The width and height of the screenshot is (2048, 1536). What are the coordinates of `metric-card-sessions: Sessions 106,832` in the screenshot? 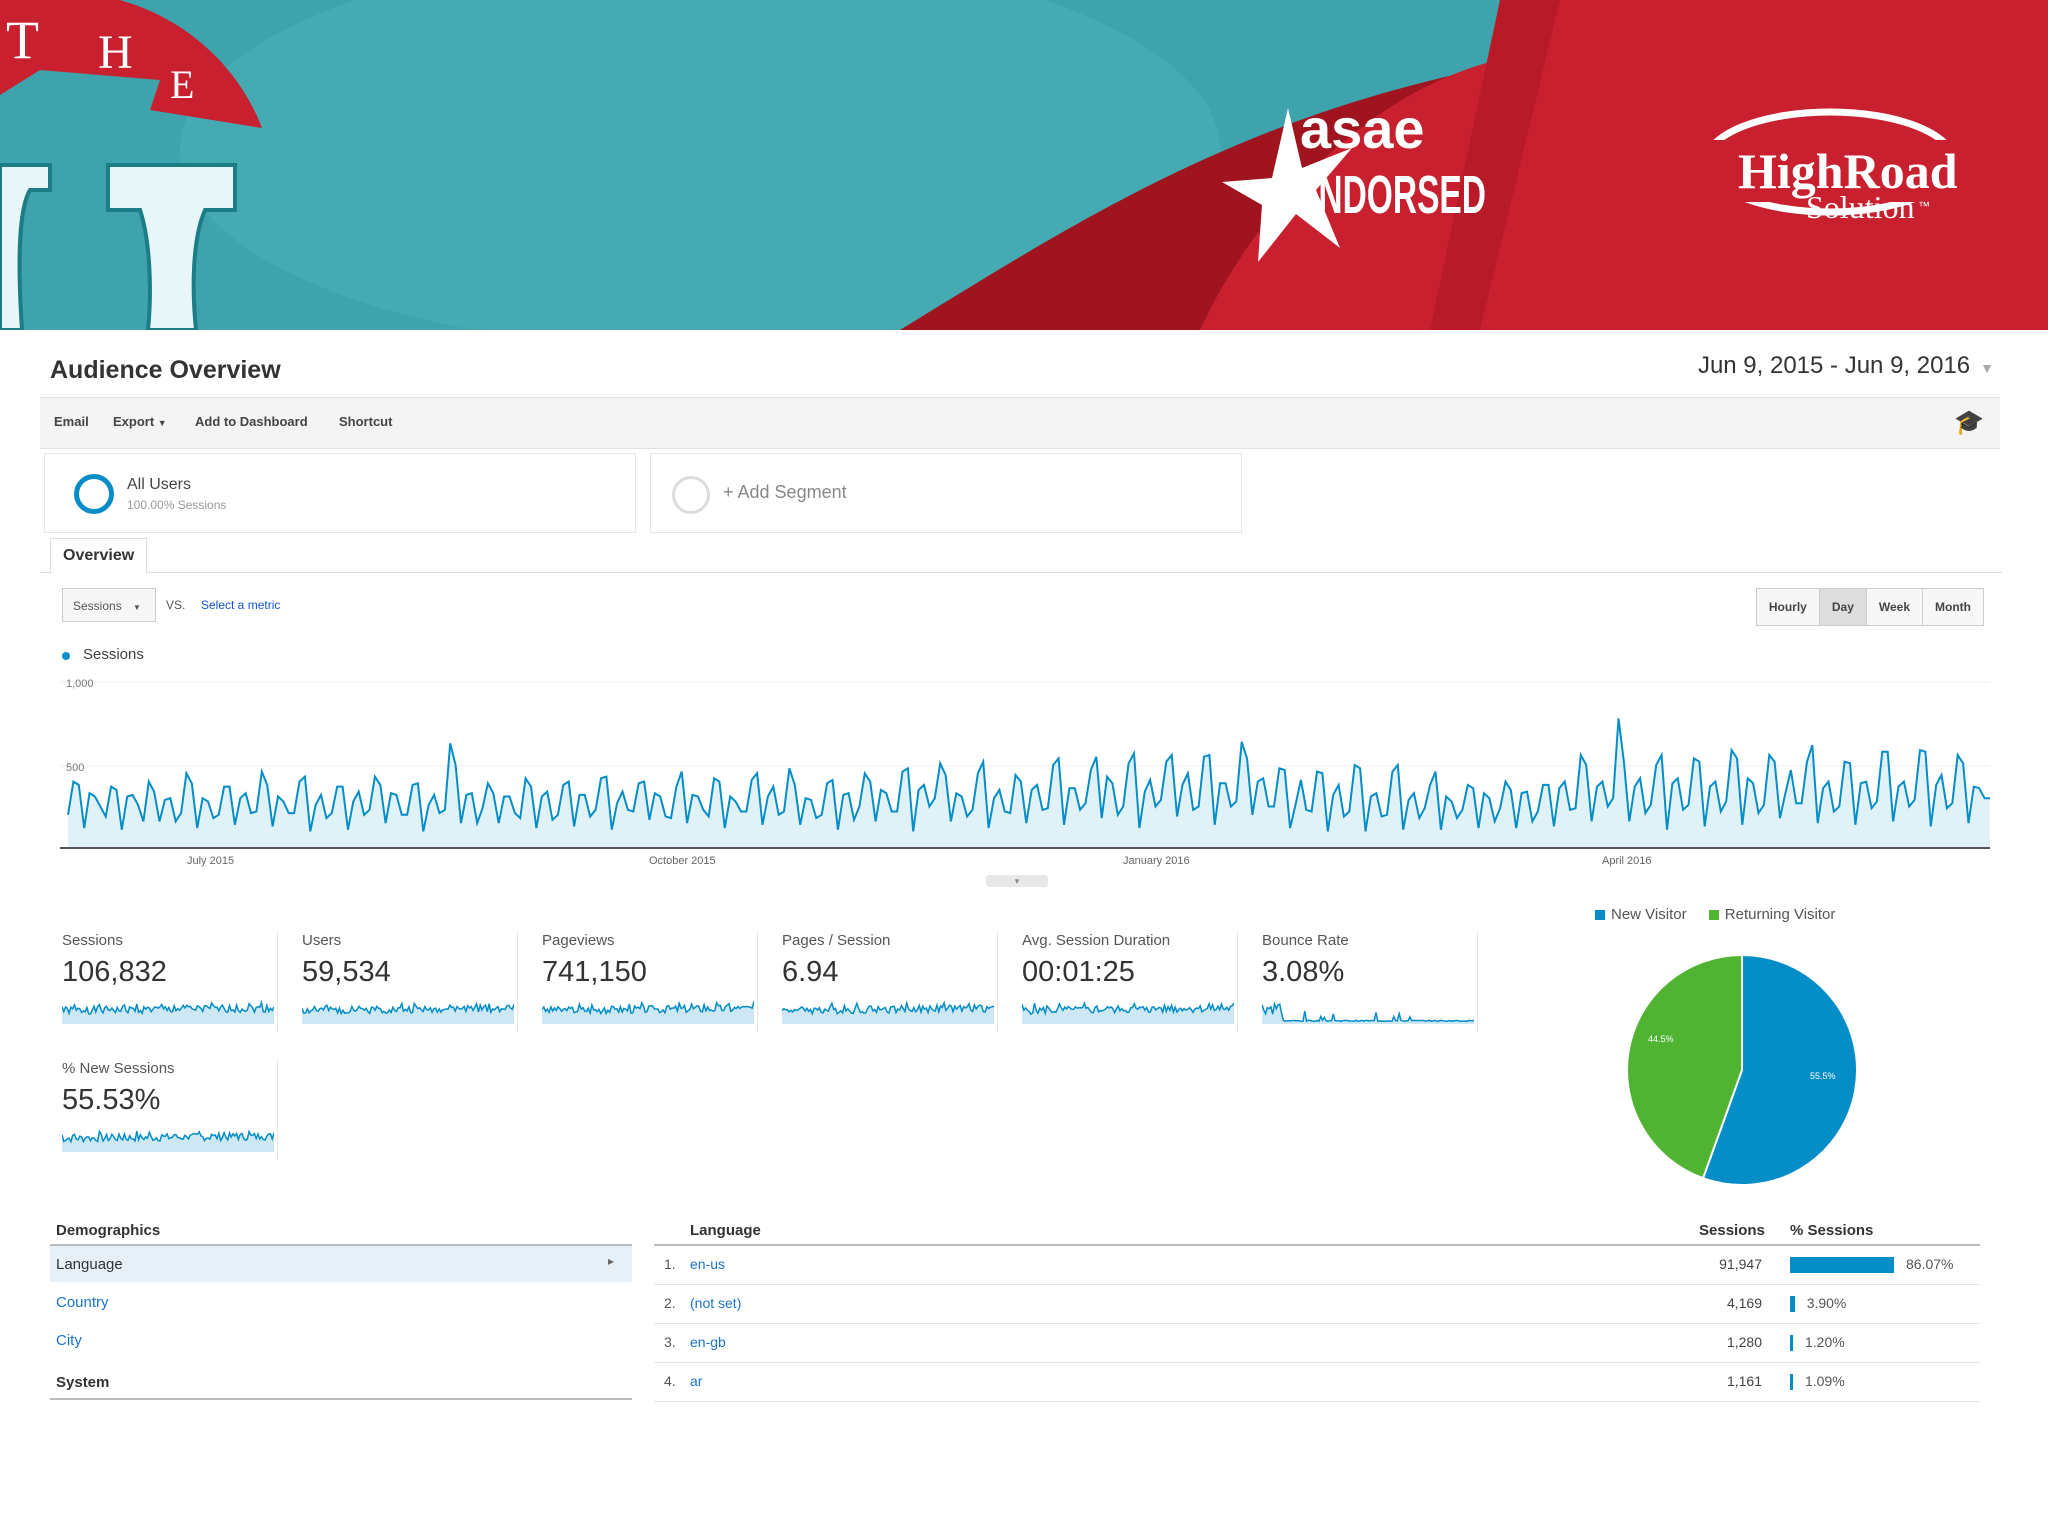 It's located at (170, 982).